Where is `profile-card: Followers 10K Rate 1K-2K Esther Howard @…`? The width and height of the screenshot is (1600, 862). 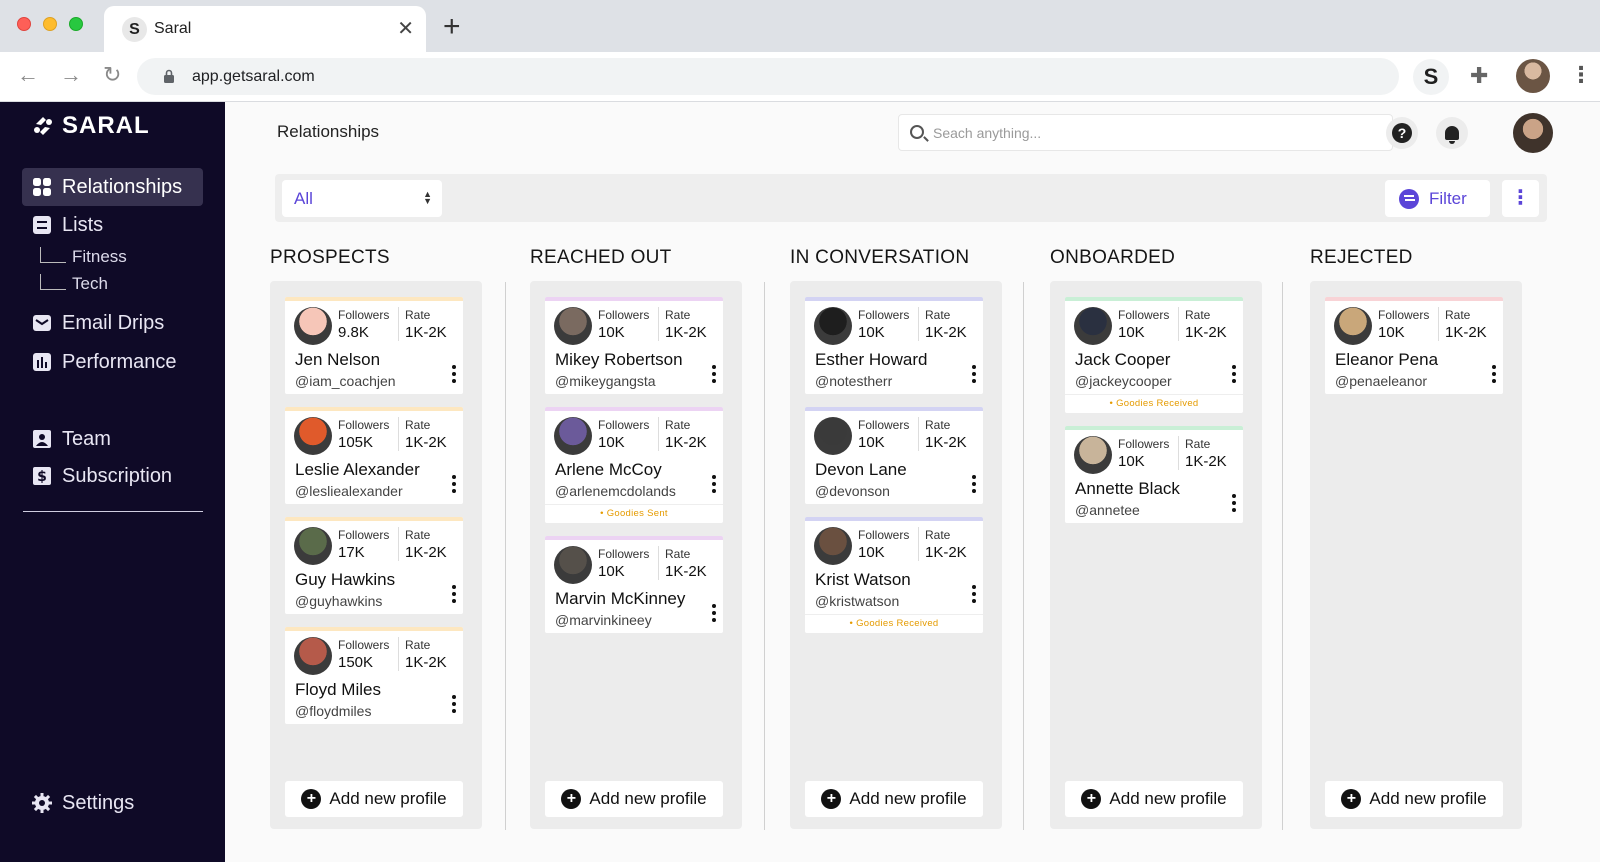
profile-card: Followers 10K Rate 1K-2K Esther Howard @… is located at coordinates (894, 345).